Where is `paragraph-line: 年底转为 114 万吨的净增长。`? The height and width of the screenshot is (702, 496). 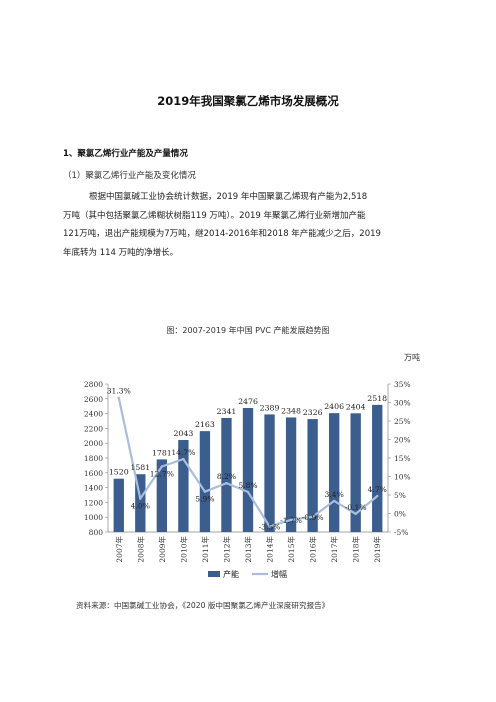
paragraph-line: 年底转为 114 万吨的净增长。 is located at coordinates (121, 252).